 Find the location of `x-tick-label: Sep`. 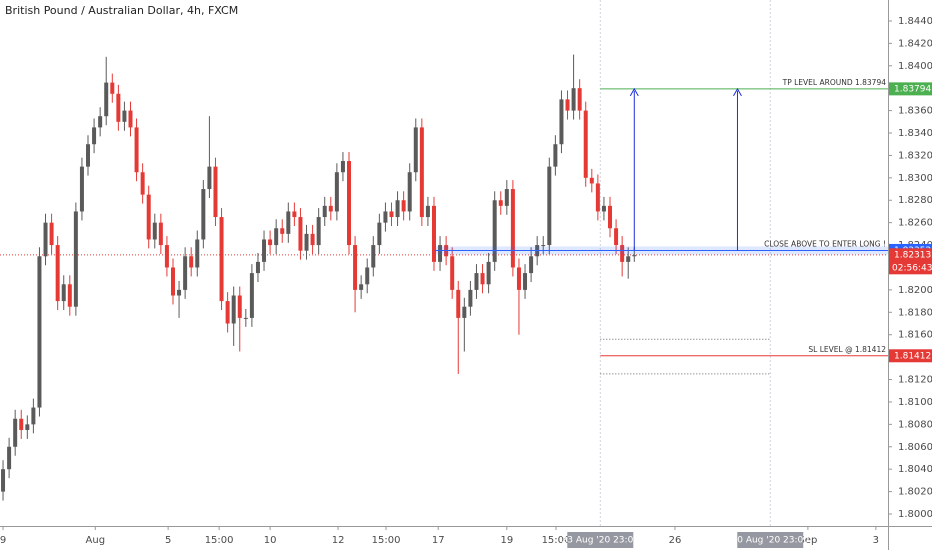

x-tick-label: Sep is located at coordinates (807, 540).